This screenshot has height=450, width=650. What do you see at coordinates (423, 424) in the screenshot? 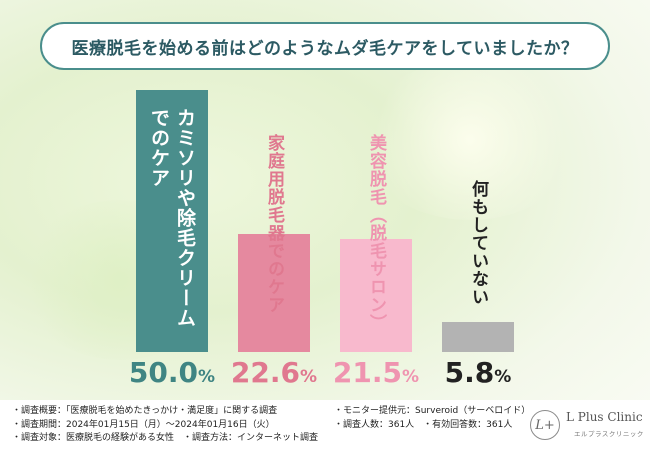
I see `survey-note: ・調査人数：361人 ・有効回答数：361人` at bounding box center [423, 424].